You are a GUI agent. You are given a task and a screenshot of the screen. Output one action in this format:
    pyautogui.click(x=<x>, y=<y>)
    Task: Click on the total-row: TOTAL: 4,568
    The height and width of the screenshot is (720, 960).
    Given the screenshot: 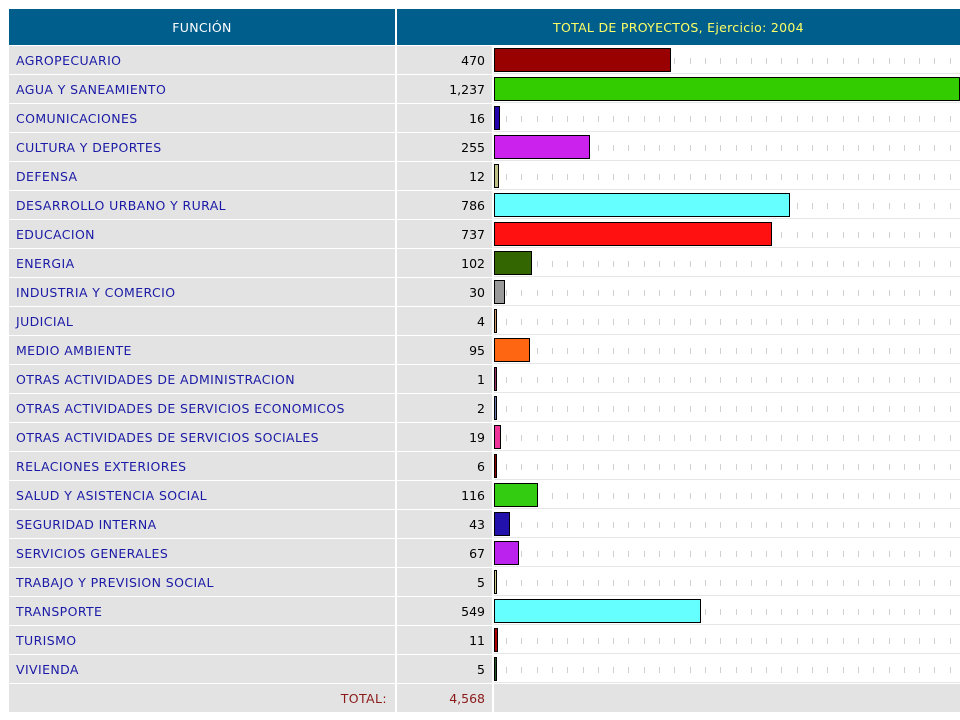 What is the action you would take?
    pyautogui.click(x=480, y=698)
    